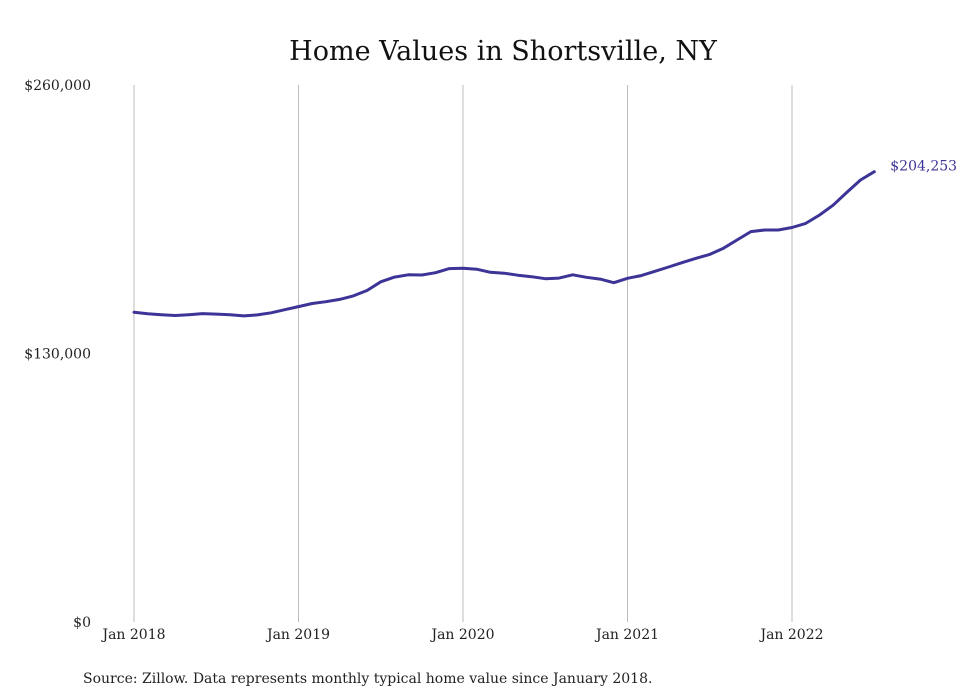 This screenshot has width=980, height=699. What do you see at coordinates (626, 635) in the screenshot?
I see `x-tick-label: Jan 2021` at bounding box center [626, 635].